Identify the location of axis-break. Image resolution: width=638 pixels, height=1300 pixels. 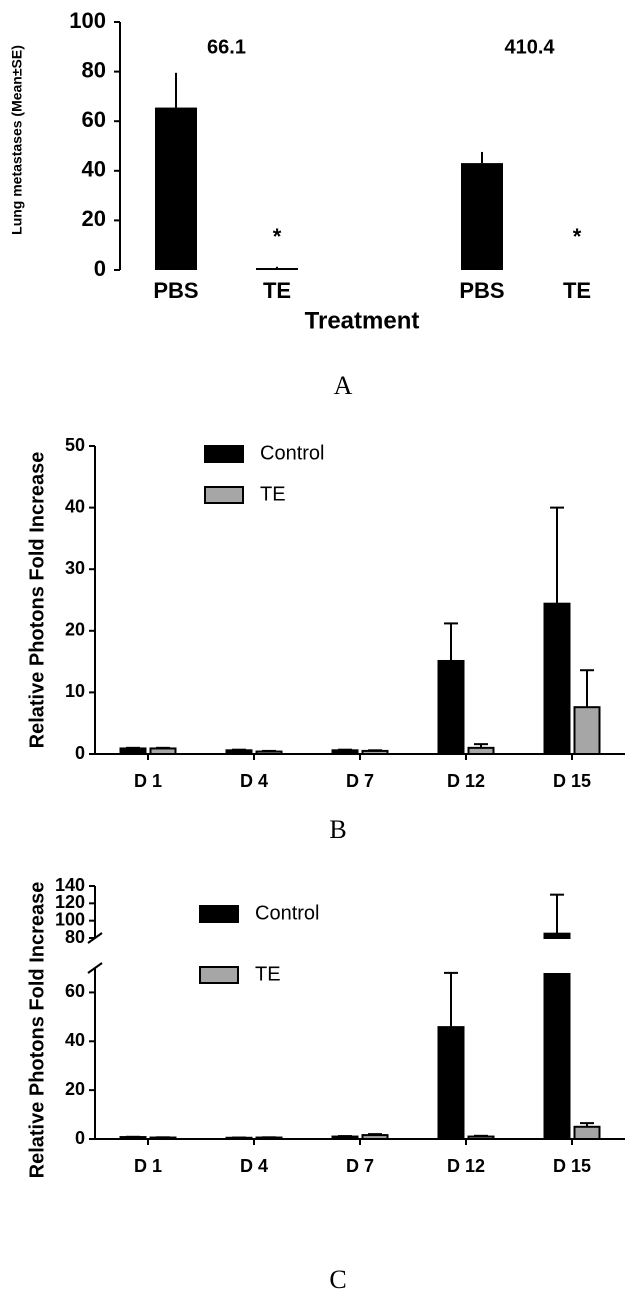
(95, 968).